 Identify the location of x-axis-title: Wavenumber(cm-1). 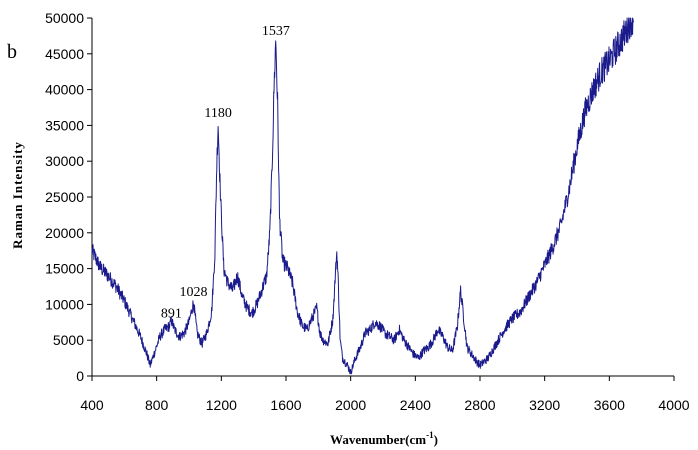
(384, 438).